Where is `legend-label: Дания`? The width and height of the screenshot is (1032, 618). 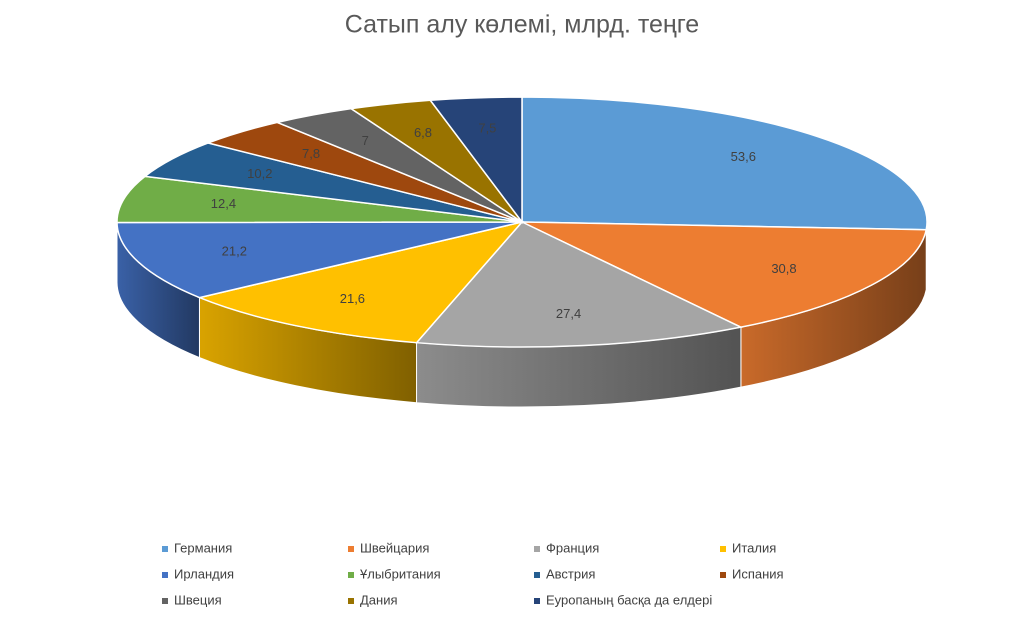
legend-label: Дания is located at coordinates (379, 599).